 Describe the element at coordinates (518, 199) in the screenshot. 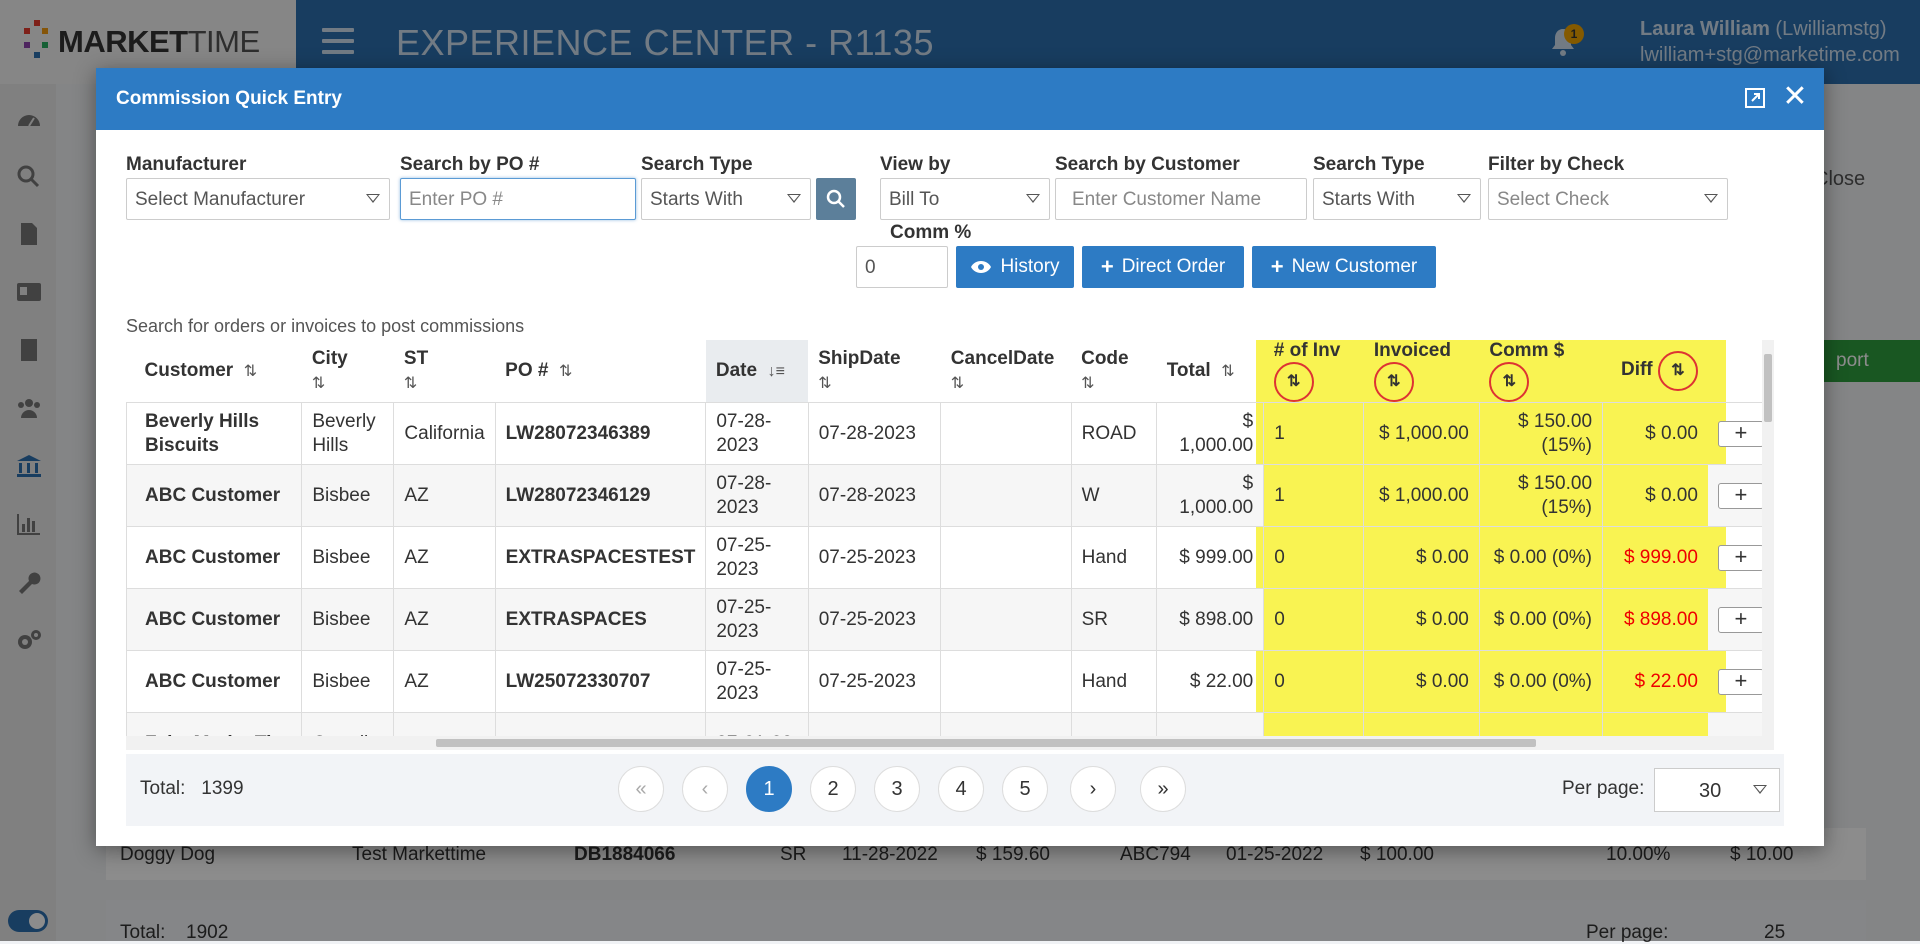

I see `po-search-input: Enter PO #` at that location.